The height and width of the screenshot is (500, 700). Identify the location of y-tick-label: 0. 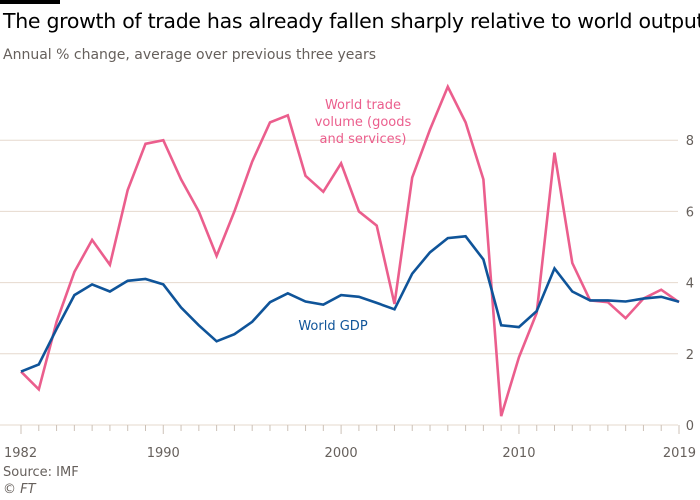
(690, 426).